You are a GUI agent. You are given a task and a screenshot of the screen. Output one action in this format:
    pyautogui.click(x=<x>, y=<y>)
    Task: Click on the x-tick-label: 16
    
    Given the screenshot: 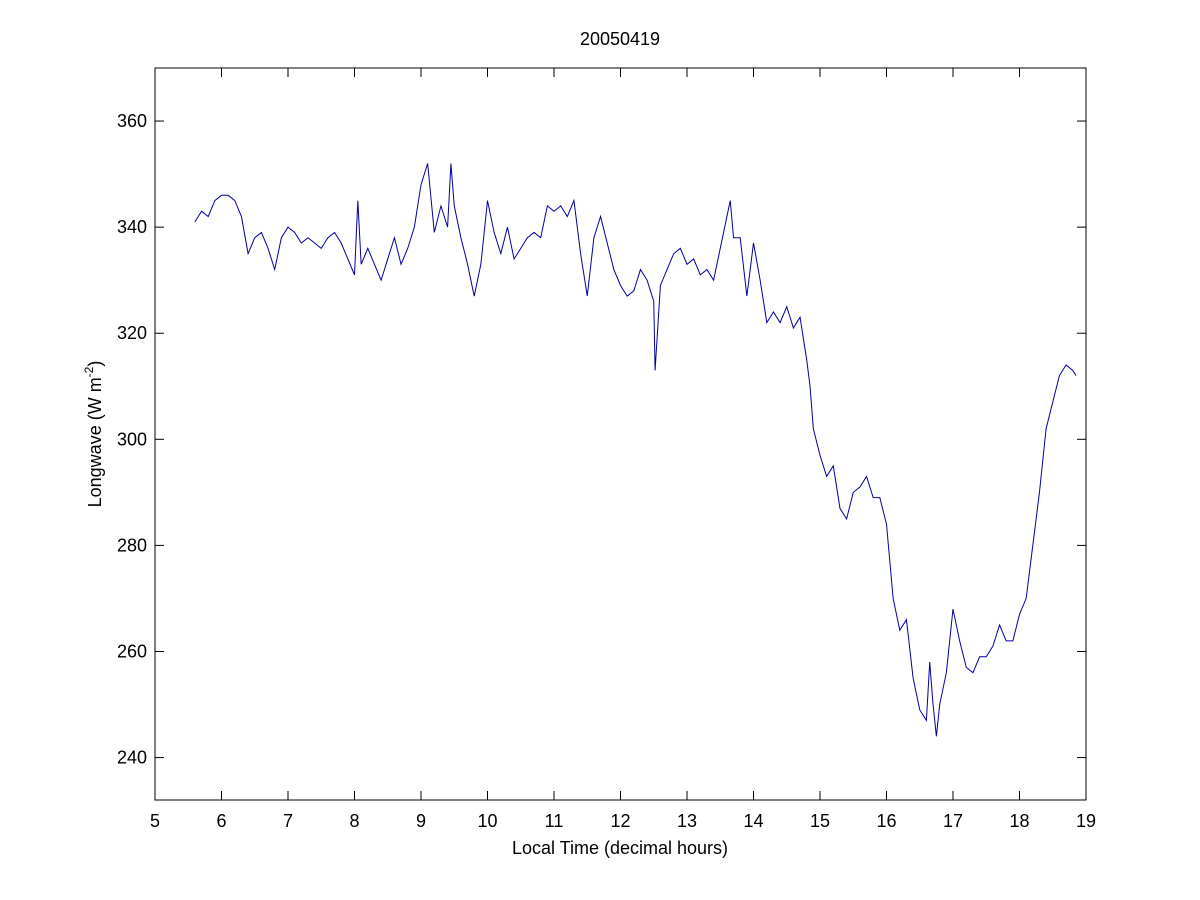 What is the action you would take?
    pyautogui.click(x=886, y=821)
    